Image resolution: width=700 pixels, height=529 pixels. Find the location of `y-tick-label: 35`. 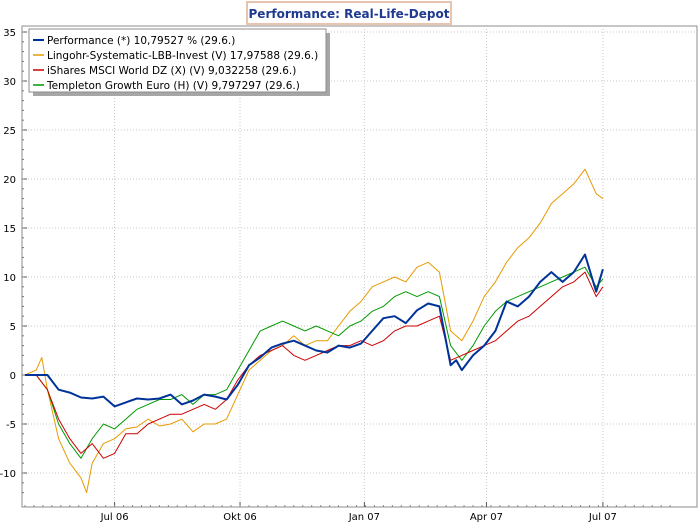

y-tick-label: 35 is located at coordinates (9, 33).